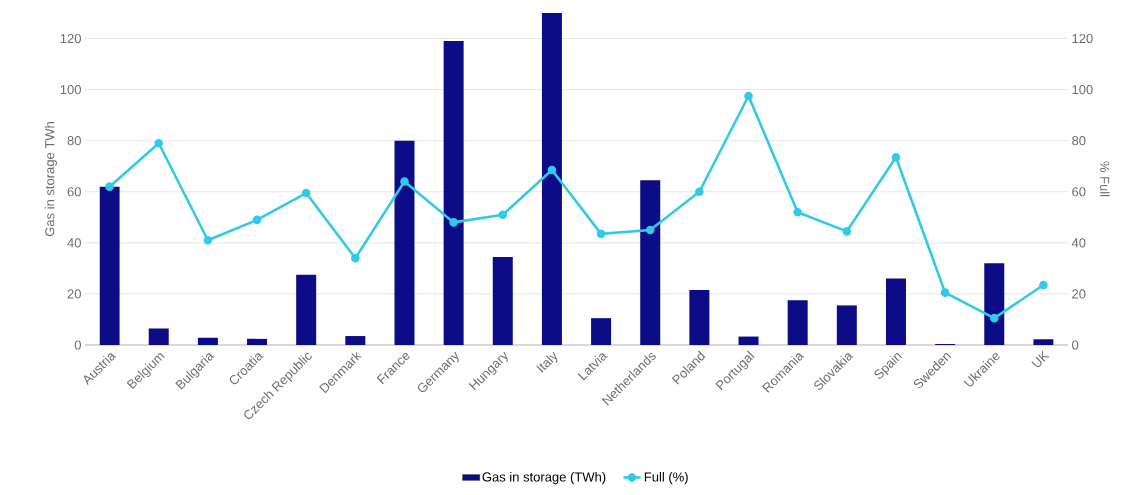 Image resolution: width=1144 pixels, height=495 pixels. I want to click on y-axis-title: Gas in storage TWh, so click(50, 179).